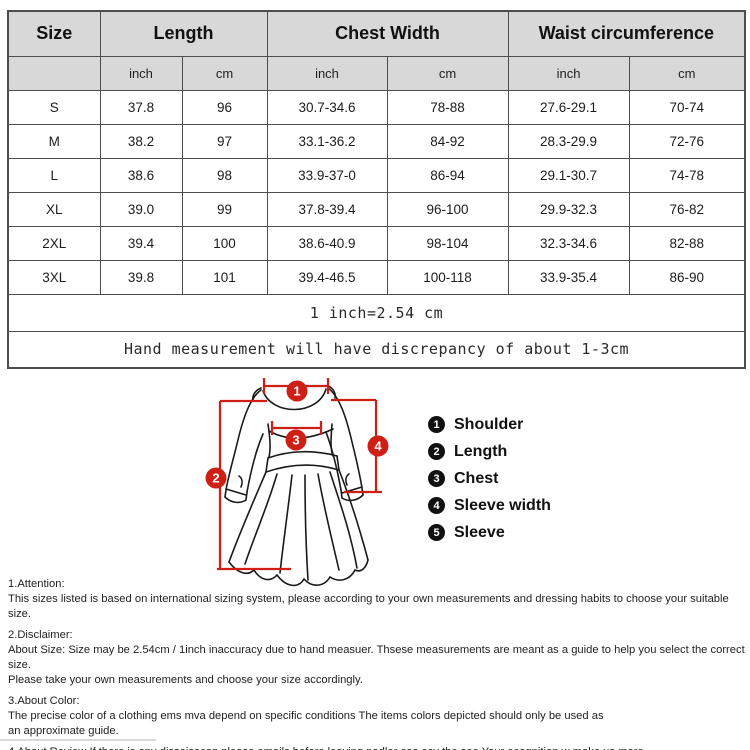 This screenshot has width=750, height=750. What do you see at coordinates (436, 505) in the screenshot?
I see `circled-number-icon: 4` at bounding box center [436, 505].